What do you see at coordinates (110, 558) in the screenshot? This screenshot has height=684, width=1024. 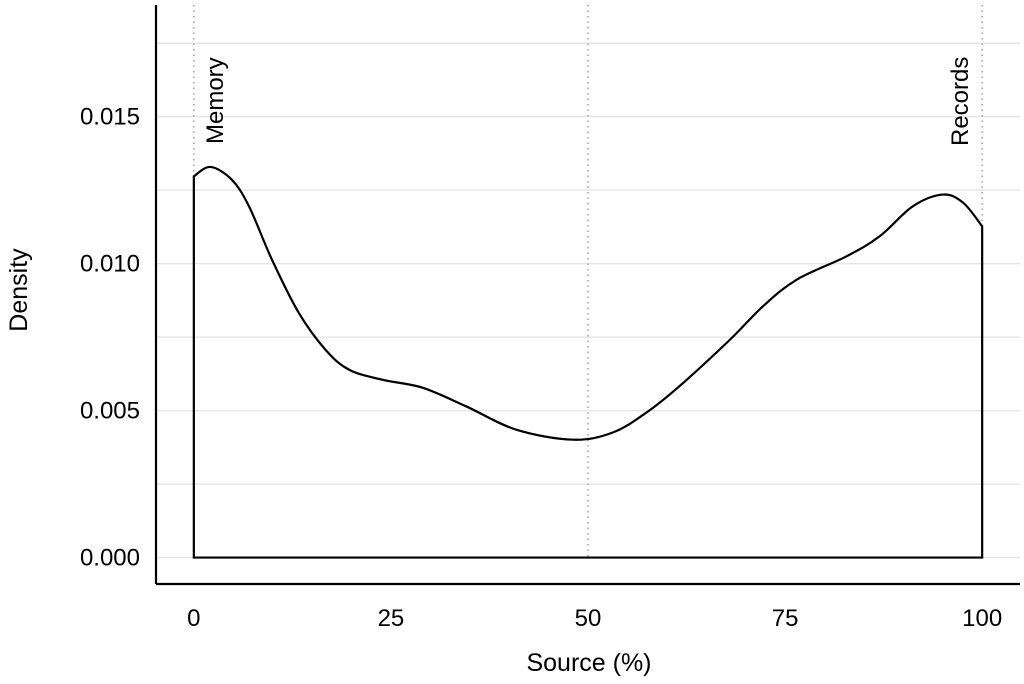 I see `y-tick-label: 0.000` at bounding box center [110, 558].